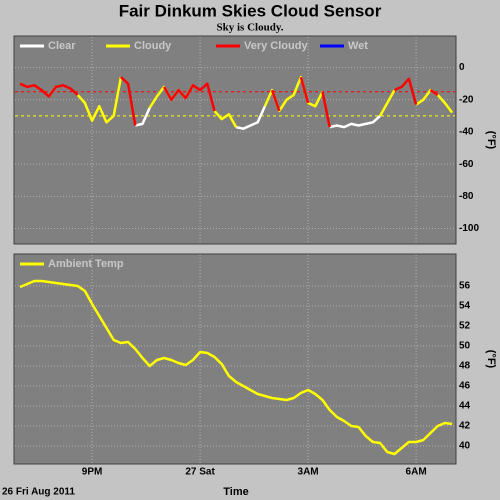  Describe the element at coordinates (38, 492) in the screenshot. I see `date-annotation: 26 Fri Aug 2011` at that location.